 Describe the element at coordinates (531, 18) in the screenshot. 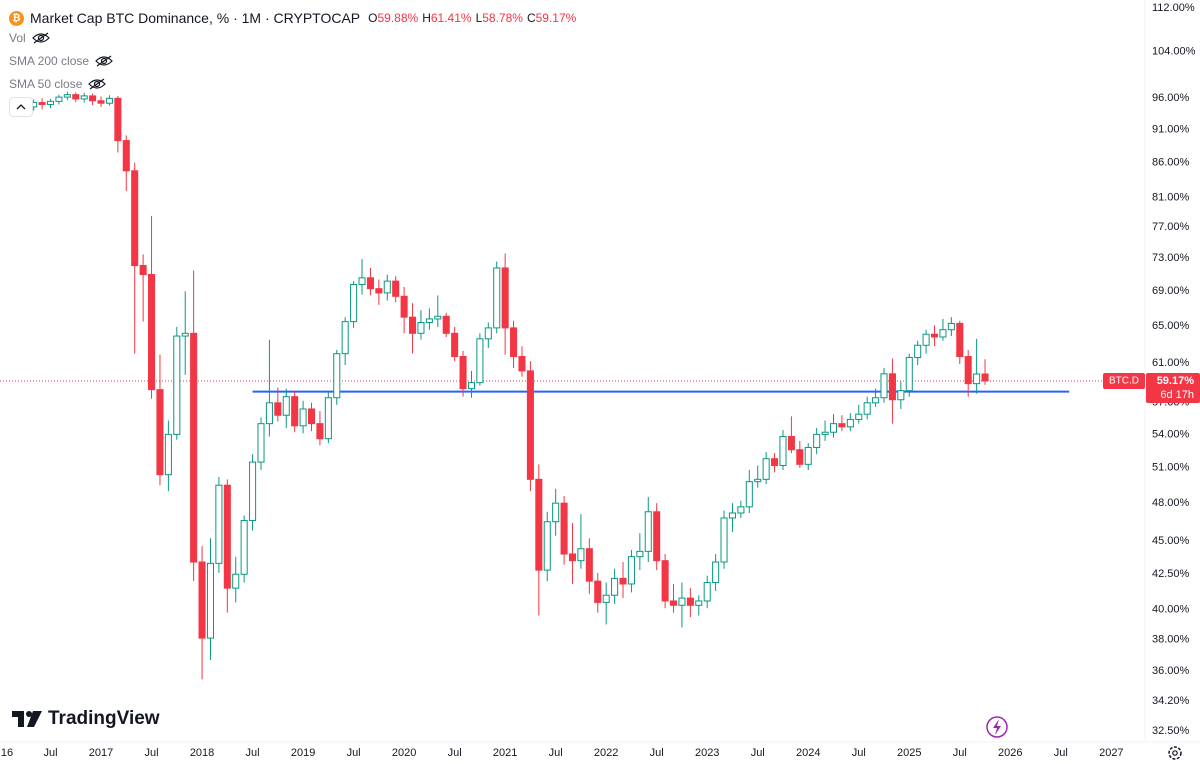

I see `ohlc-key: C` at that location.